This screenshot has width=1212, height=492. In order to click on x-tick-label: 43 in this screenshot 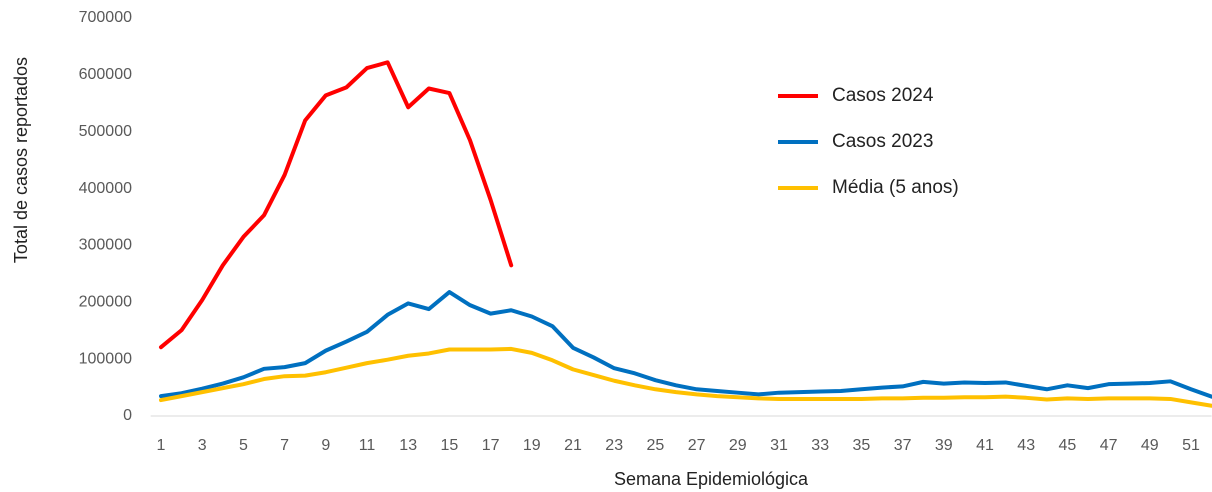, I will do `click(1026, 445)`.